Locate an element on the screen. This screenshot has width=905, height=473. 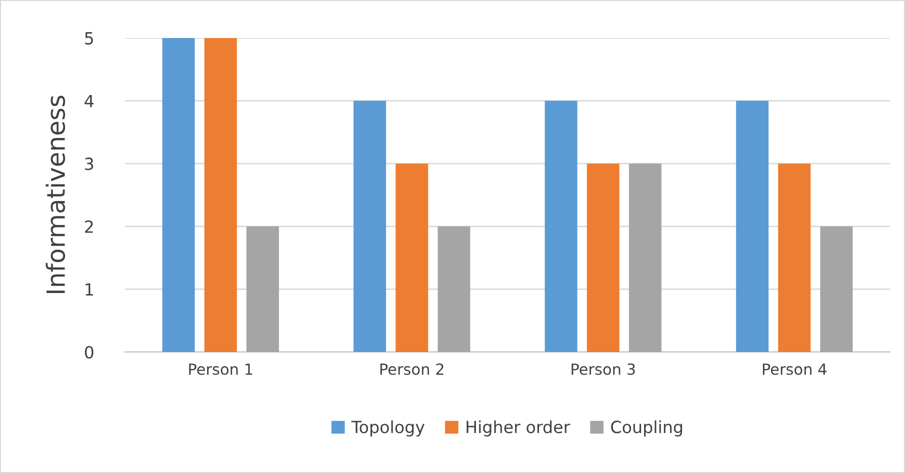
y-tick-label: 1 is located at coordinates (89, 289).